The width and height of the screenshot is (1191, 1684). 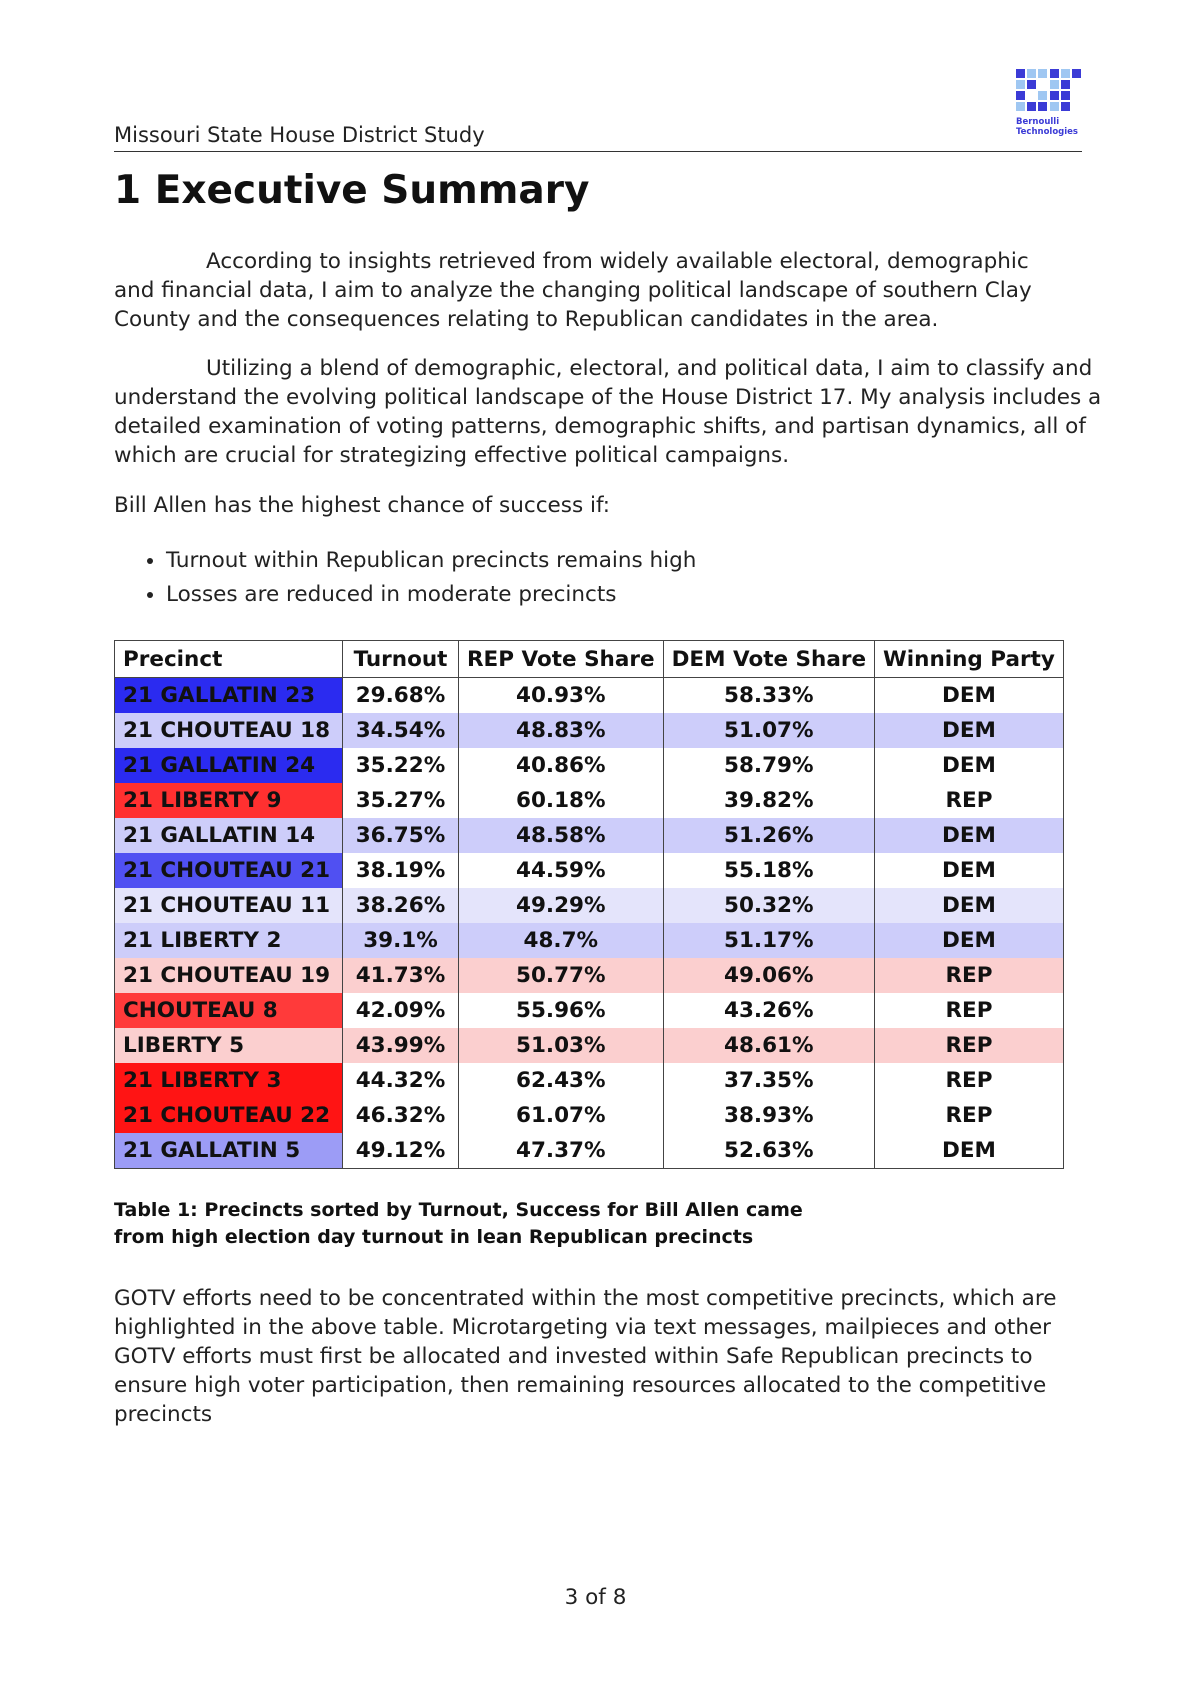 What do you see at coordinates (228, 765) in the screenshot?
I see `precinct-name-cell: 21 GALLATIN 24` at bounding box center [228, 765].